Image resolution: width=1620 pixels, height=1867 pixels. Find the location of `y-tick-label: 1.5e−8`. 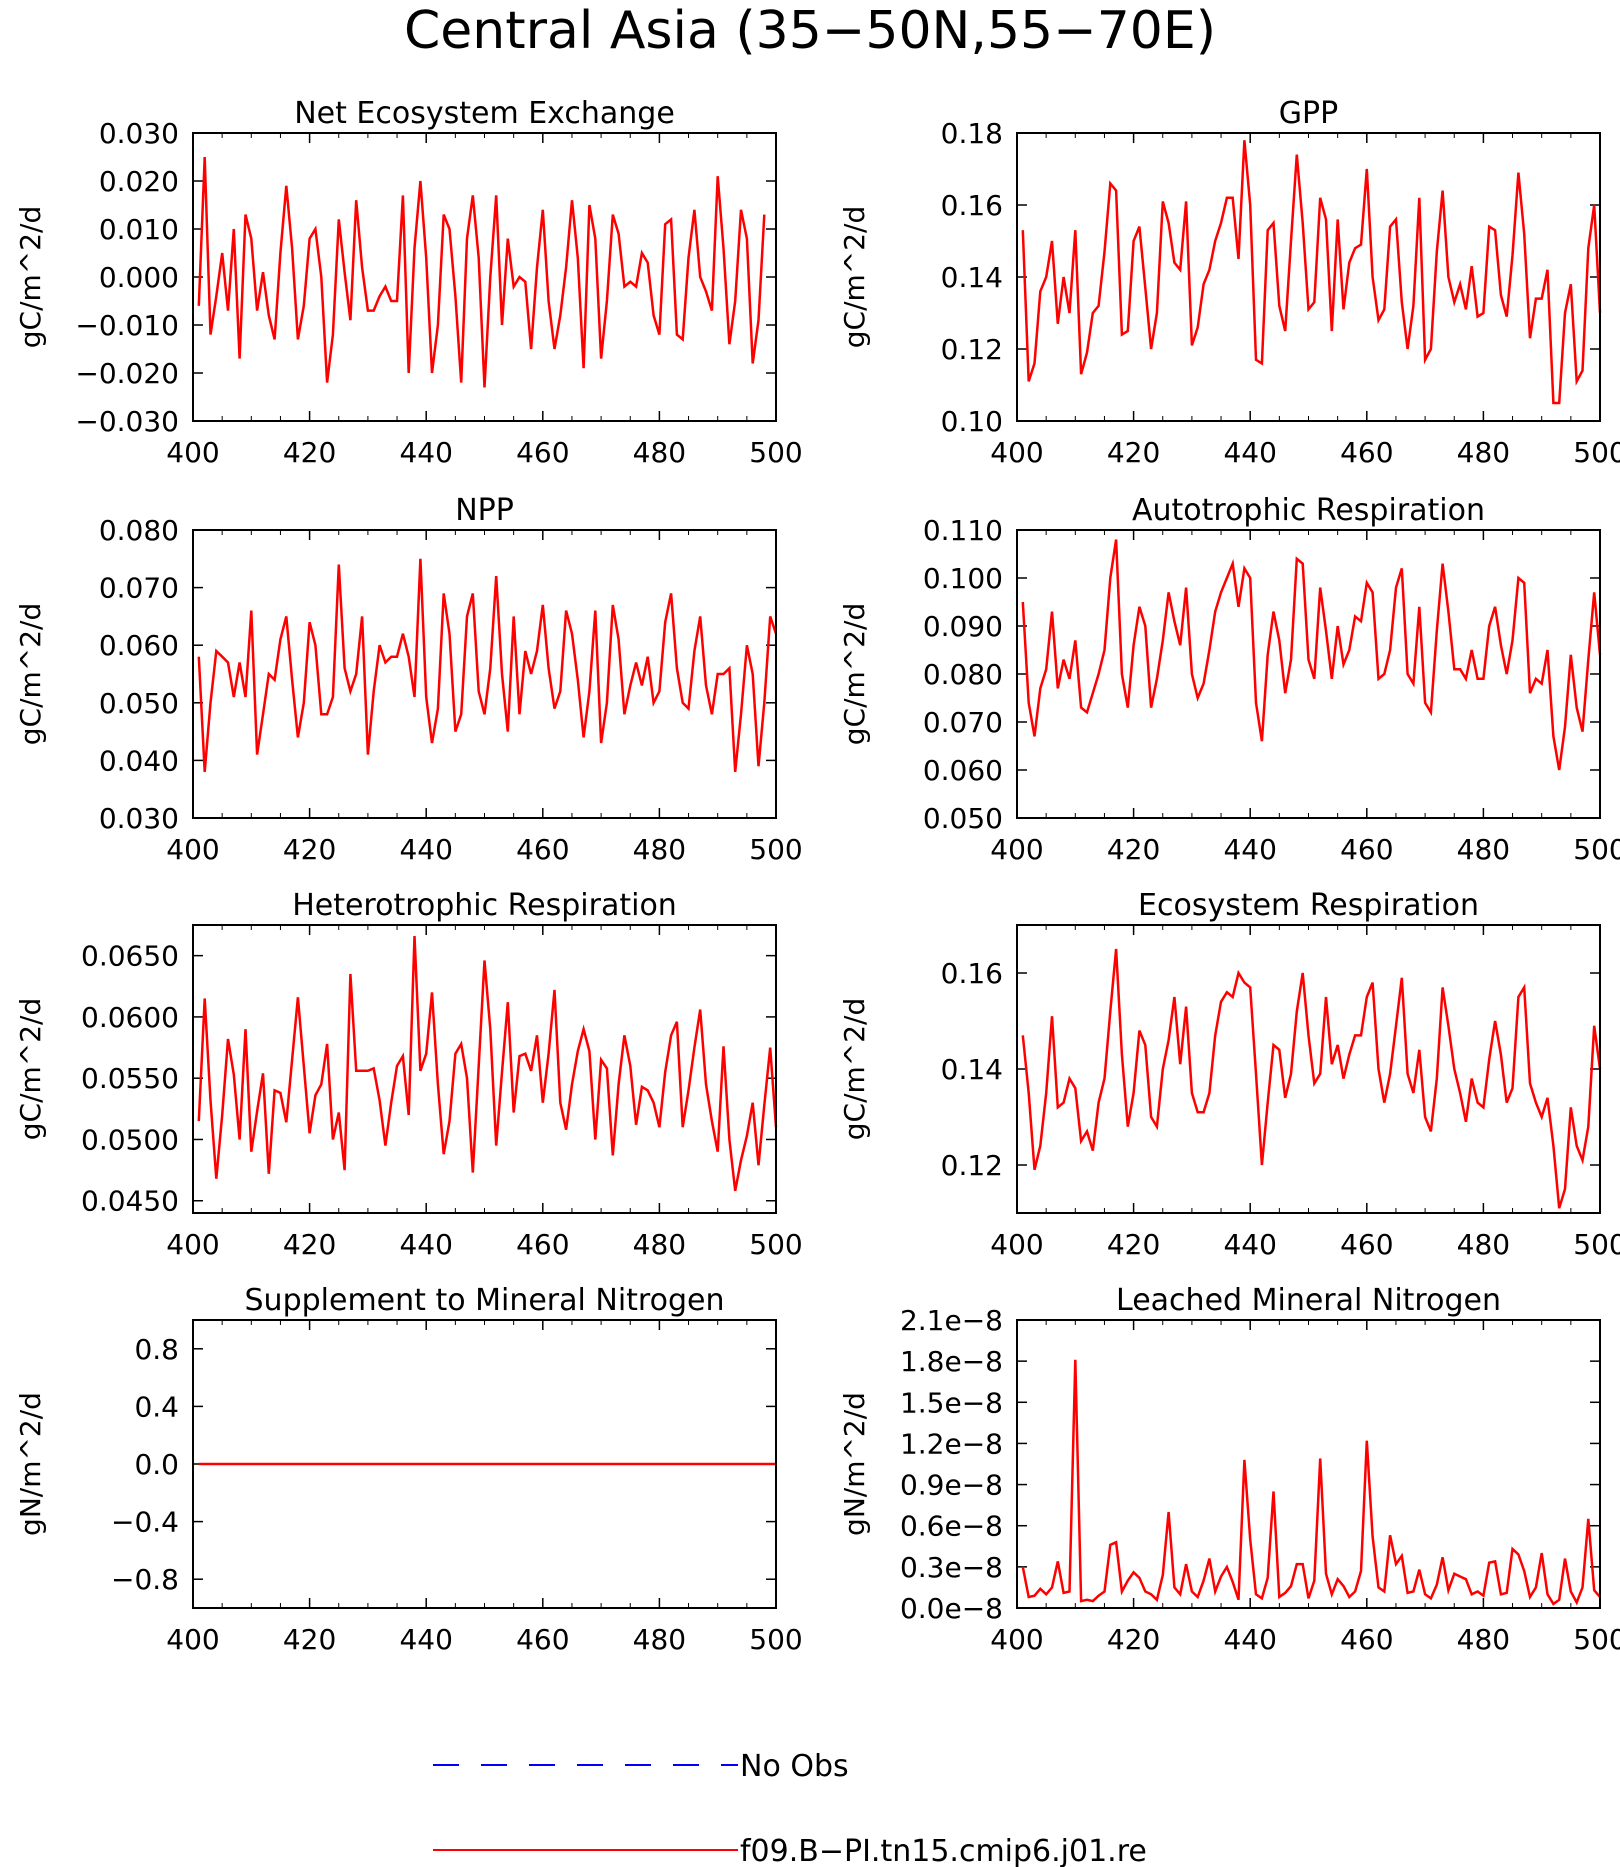

y-tick-label: 1.5e−8 is located at coordinates (951, 1402).